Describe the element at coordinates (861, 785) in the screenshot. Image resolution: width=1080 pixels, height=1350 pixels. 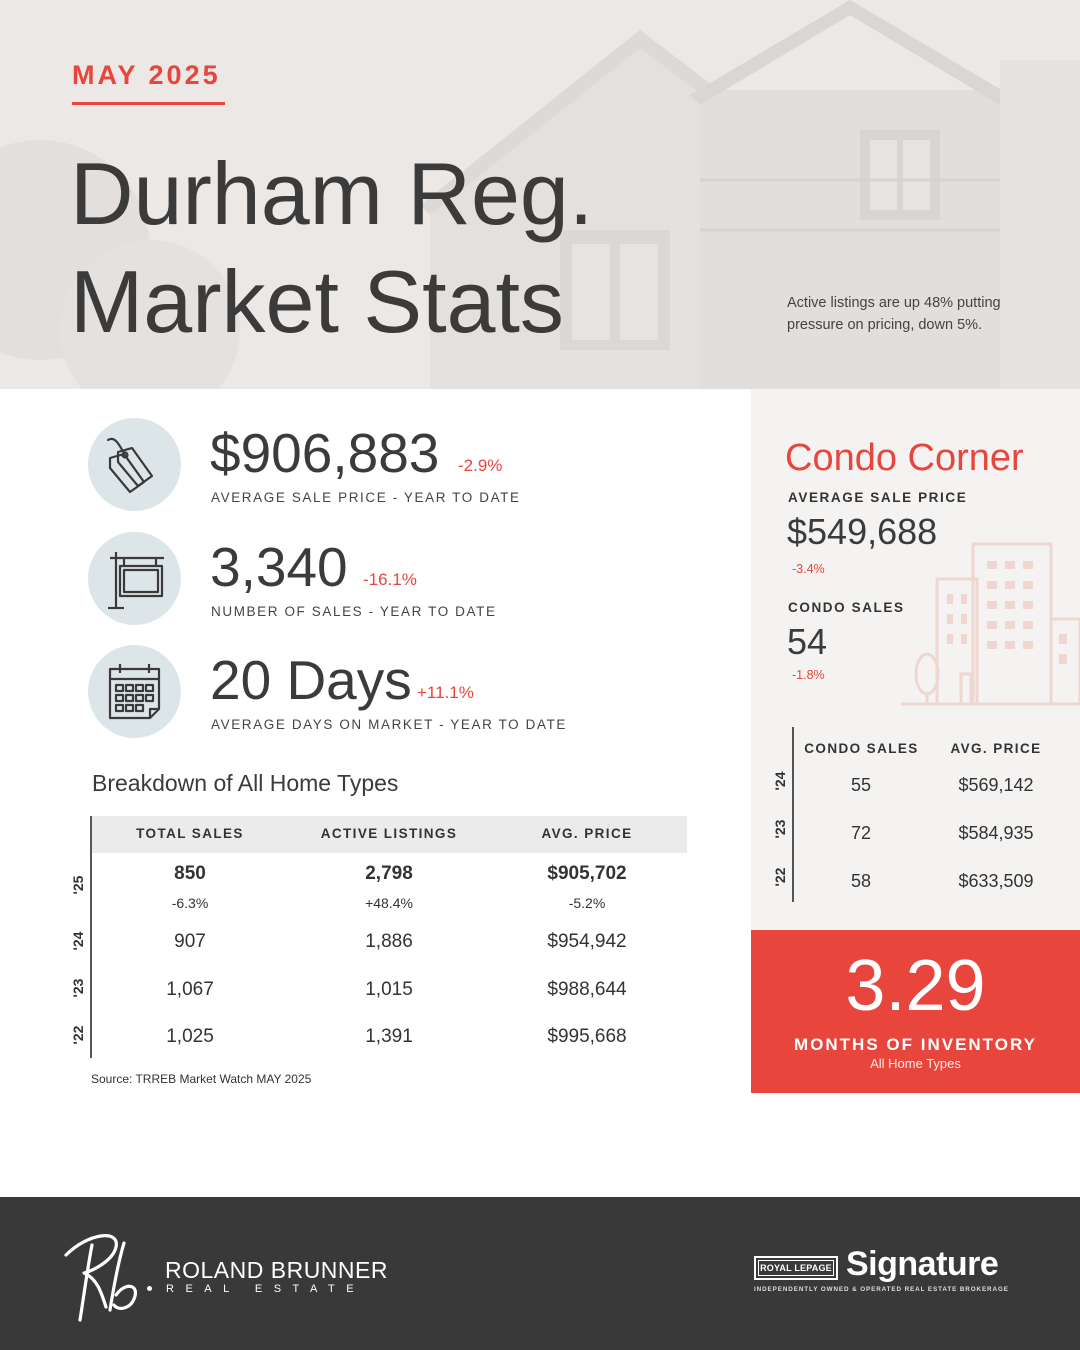
I see `table-cell: 55` at that location.